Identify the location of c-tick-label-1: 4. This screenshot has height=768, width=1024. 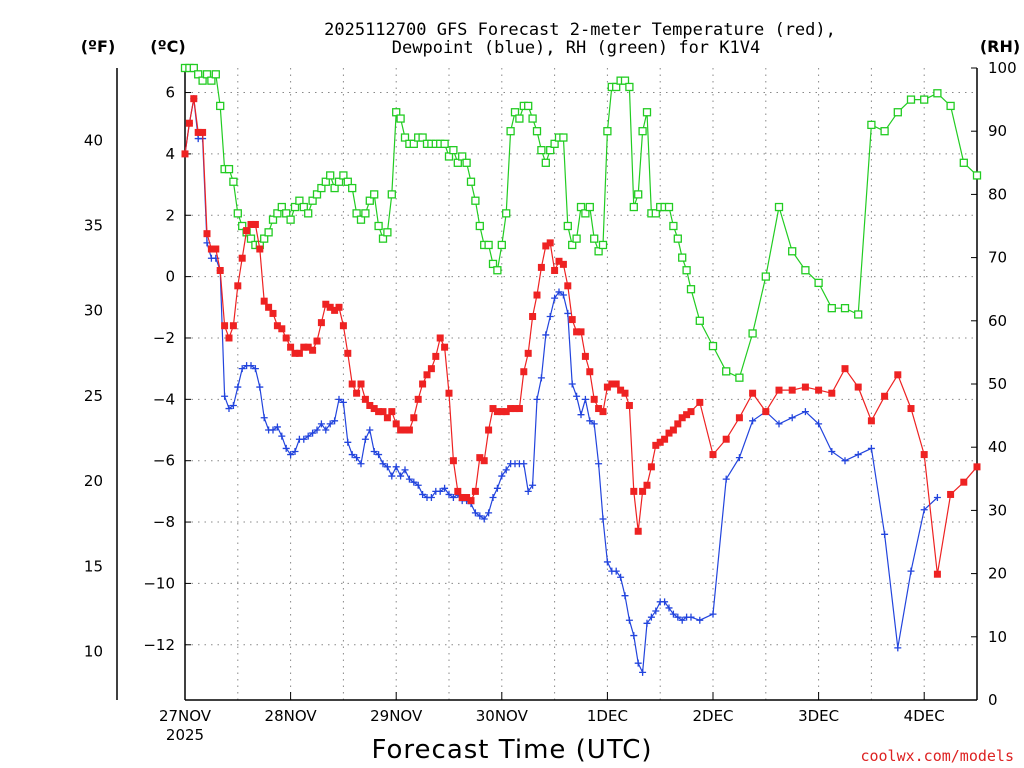
(170, 154).